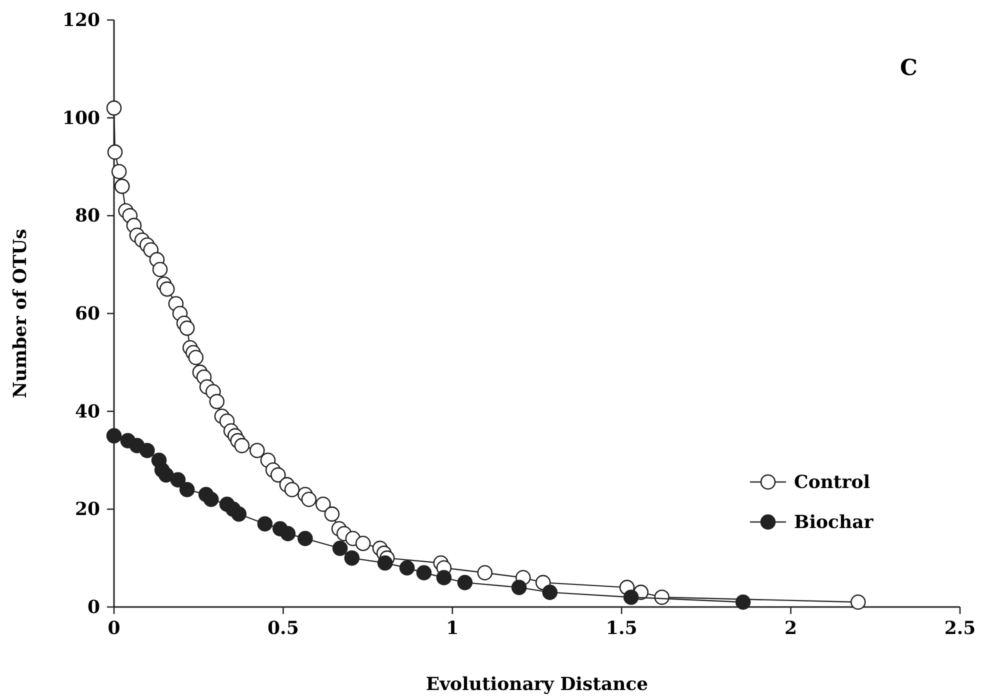 The width and height of the screenshot is (985, 700). Describe the element at coordinates (87, 411) in the screenshot. I see `y-tick-label: 40` at that location.